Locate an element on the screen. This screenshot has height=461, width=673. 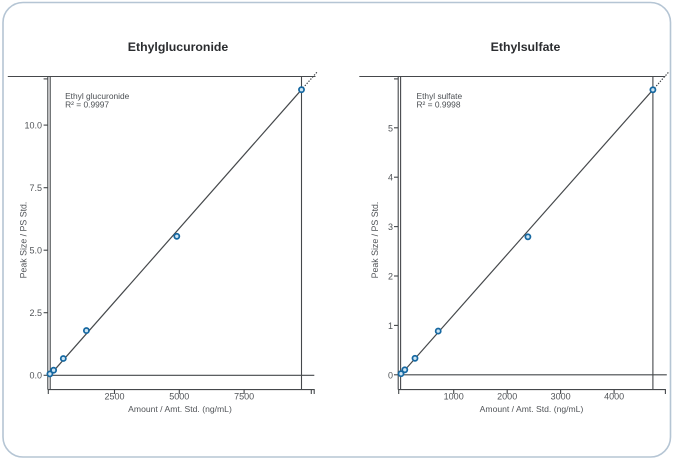
svg-text: Ethyl sulfate is located at coordinates (440, 96).